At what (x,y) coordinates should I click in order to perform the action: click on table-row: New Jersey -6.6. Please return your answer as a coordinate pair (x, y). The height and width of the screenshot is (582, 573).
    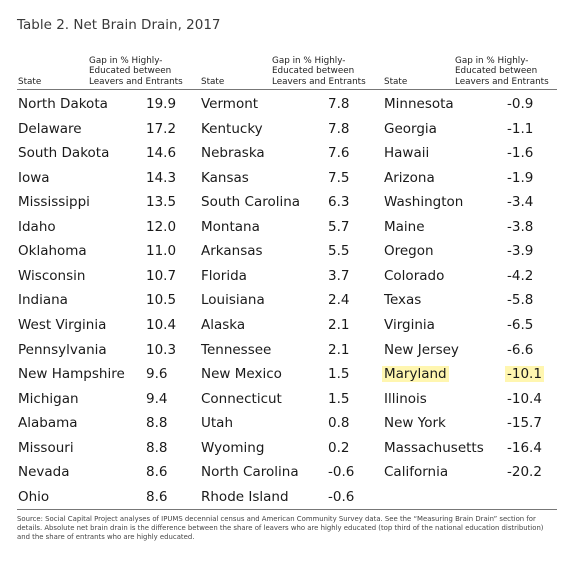
    Looking at the image, I should click on (474, 351).